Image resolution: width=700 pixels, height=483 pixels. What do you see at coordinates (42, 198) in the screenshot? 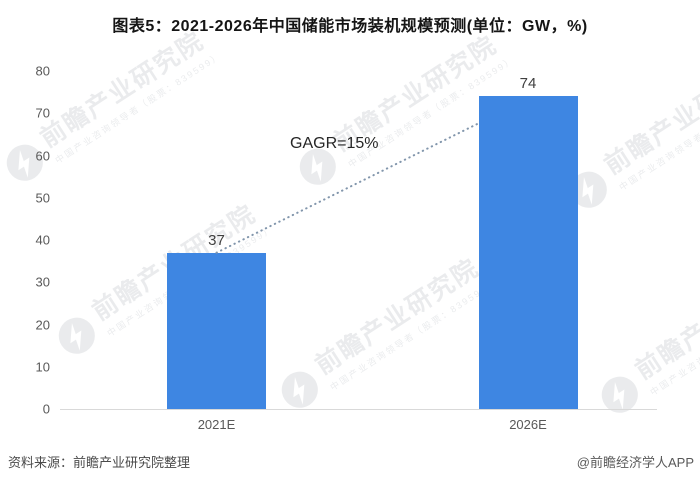
I see `y-axis-tick-label: 50` at bounding box center [42, 198].